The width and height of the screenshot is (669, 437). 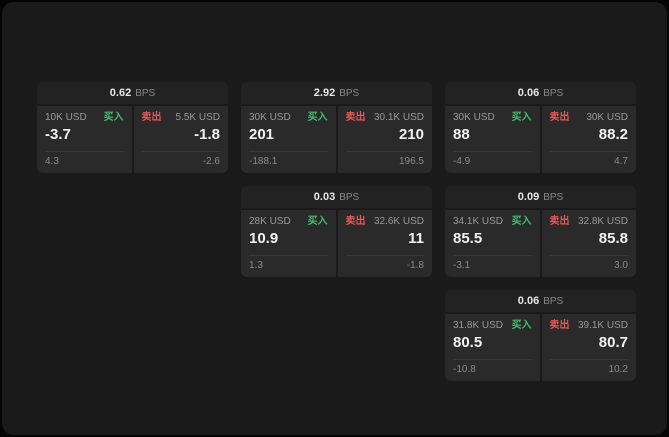 What do you see at coordinates (492, 243) in the screenshot?
I see `buy-panel: 34.1K USD 买入 85.5 -3.1` at bounding box center [492, 243].